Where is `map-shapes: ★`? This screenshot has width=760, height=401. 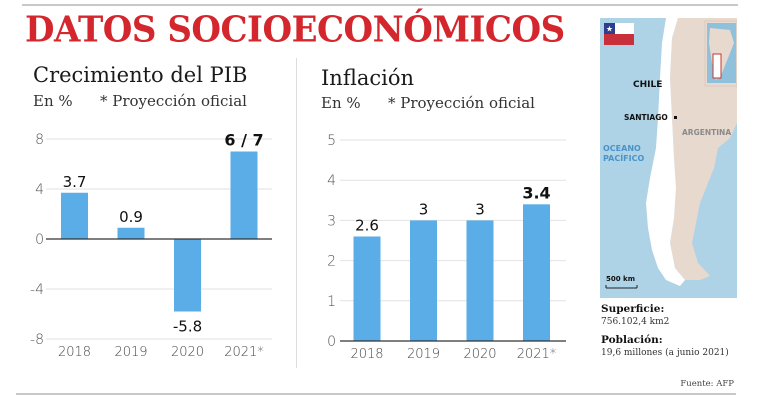 map-shapes: ★ is located at coordinates (670, 153).